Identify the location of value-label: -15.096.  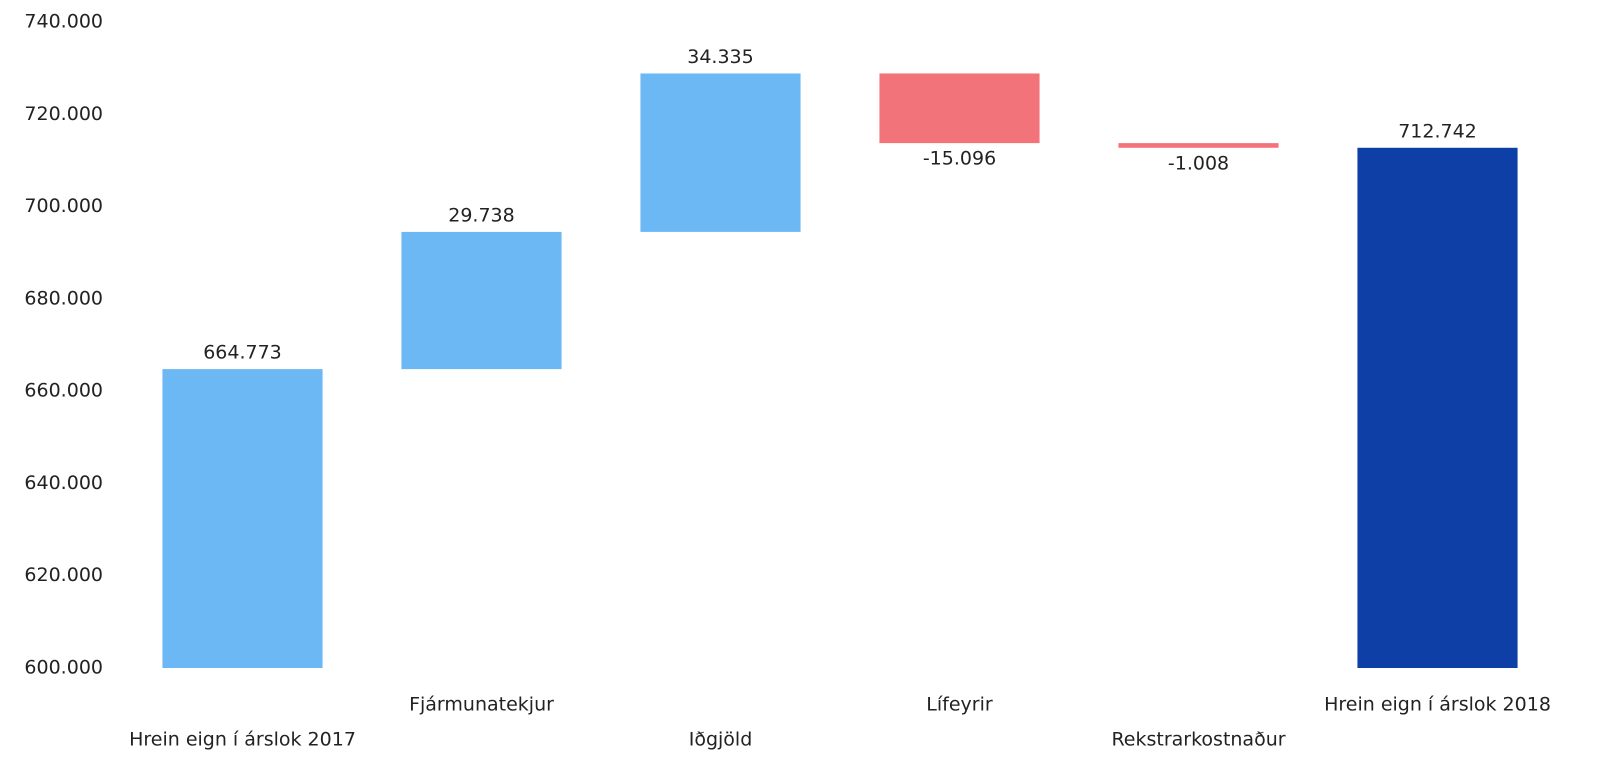
(959, 159).